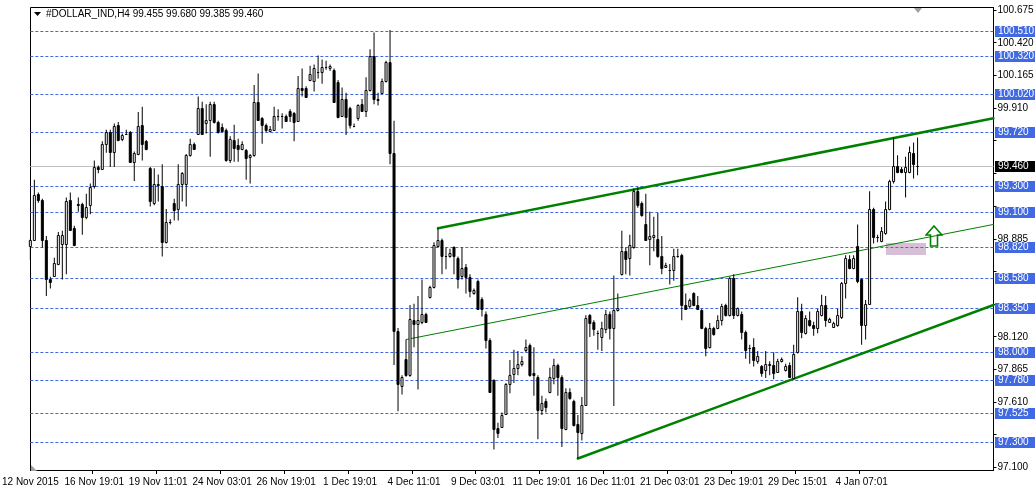  I want to click on ref-line-label: 100.510, so click(1016, 31).